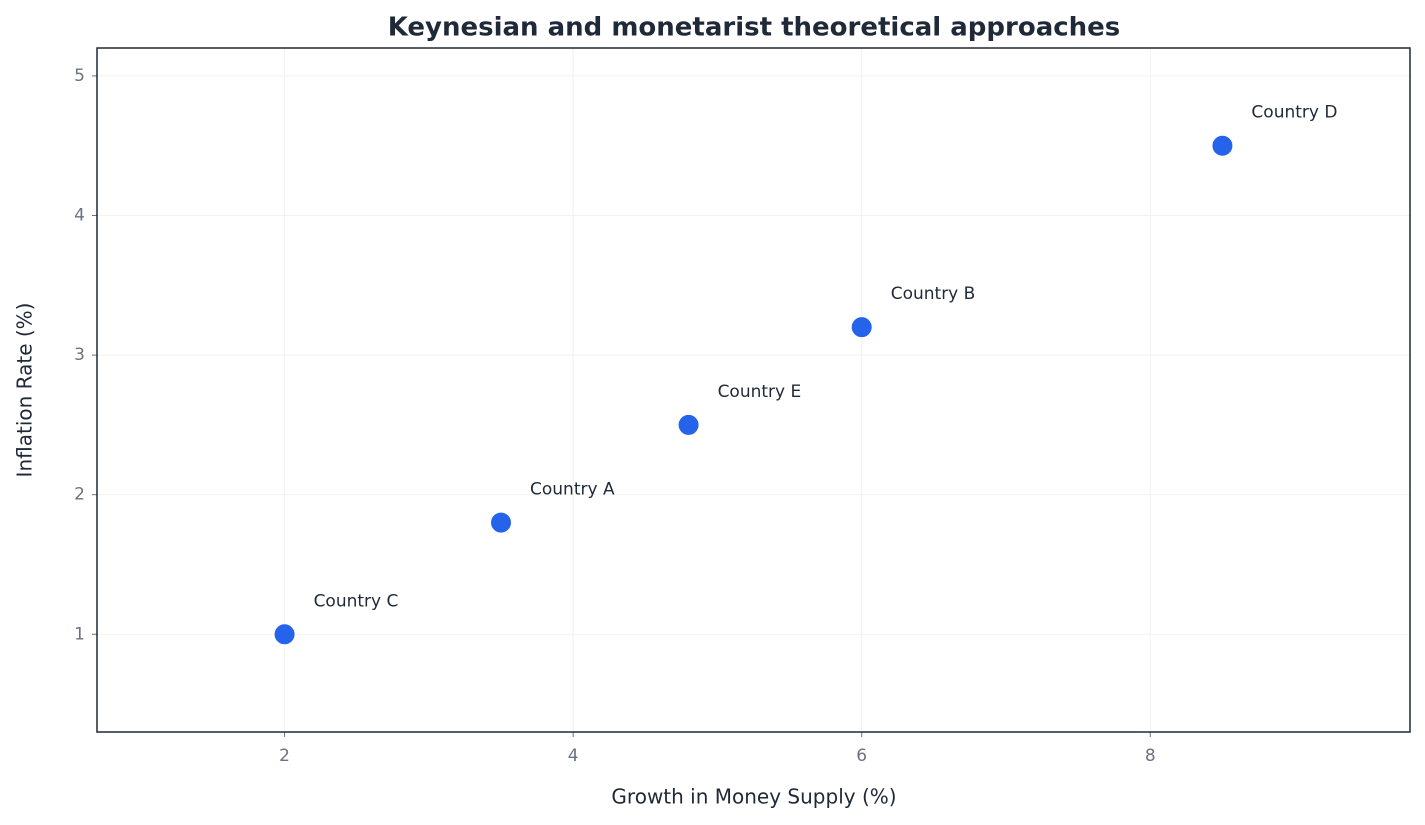  I want to click on point-label: Country A, so click(572, 490).